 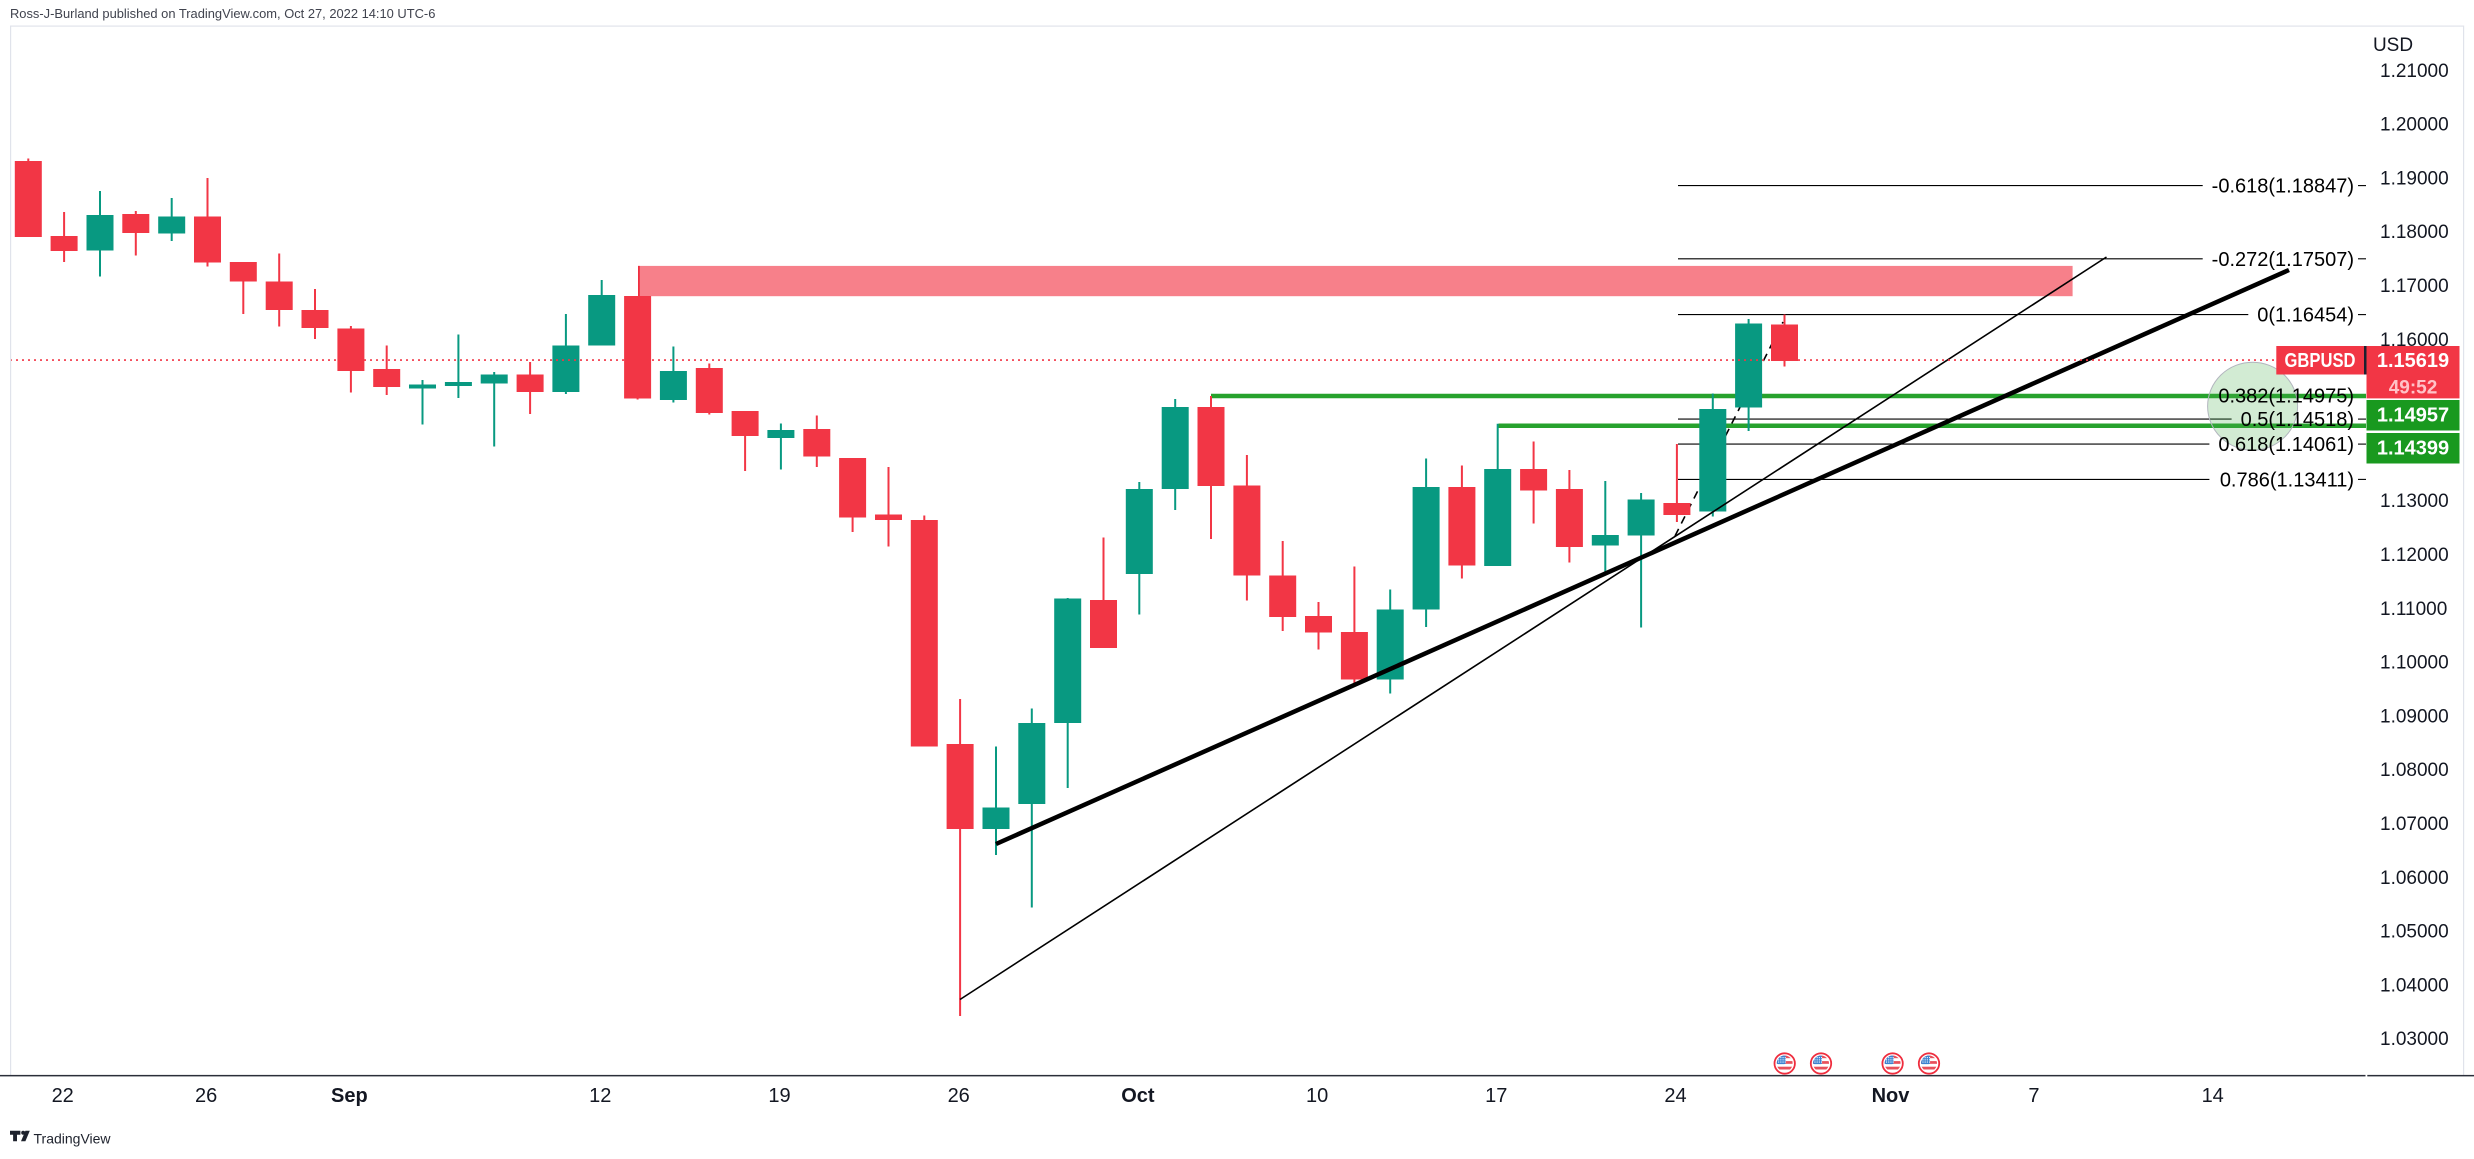 What do you see at coordinates (2414, 1039) in the screenshot?
I see `svg-text: 1.03000` at bounding box center [2414, 1039].